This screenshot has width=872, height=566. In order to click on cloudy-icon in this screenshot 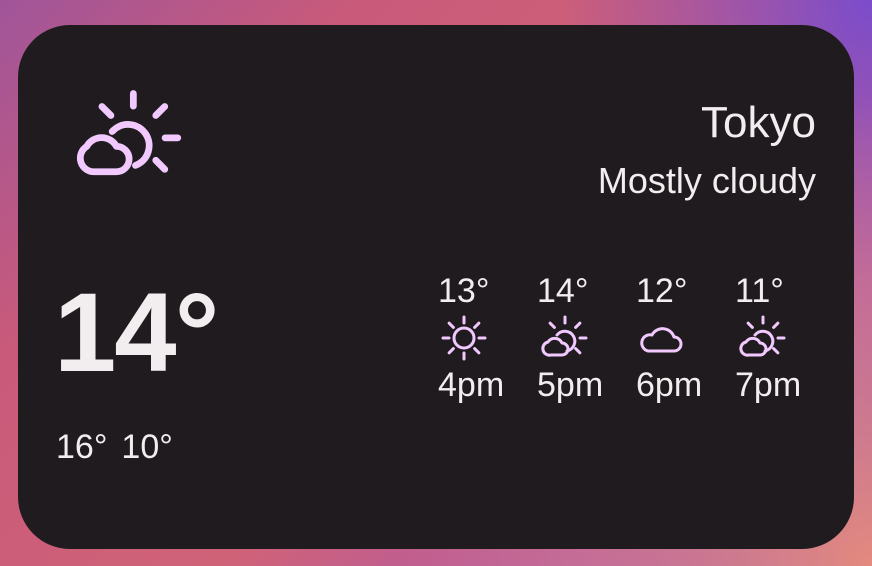, I will do `click(662, 338)`.